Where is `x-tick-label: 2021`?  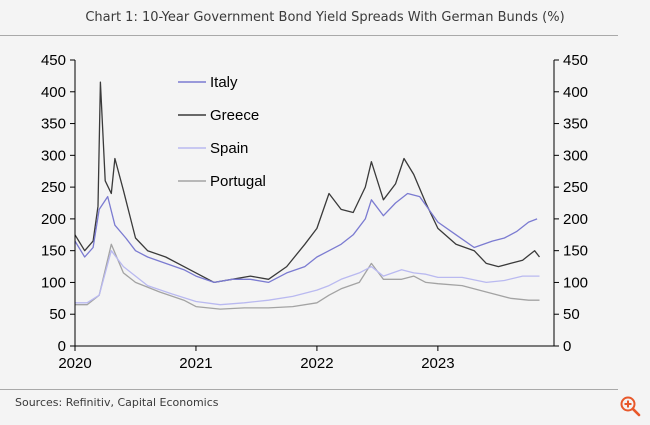 x-tick-label: 2021 is located at coordinates (195, 363).